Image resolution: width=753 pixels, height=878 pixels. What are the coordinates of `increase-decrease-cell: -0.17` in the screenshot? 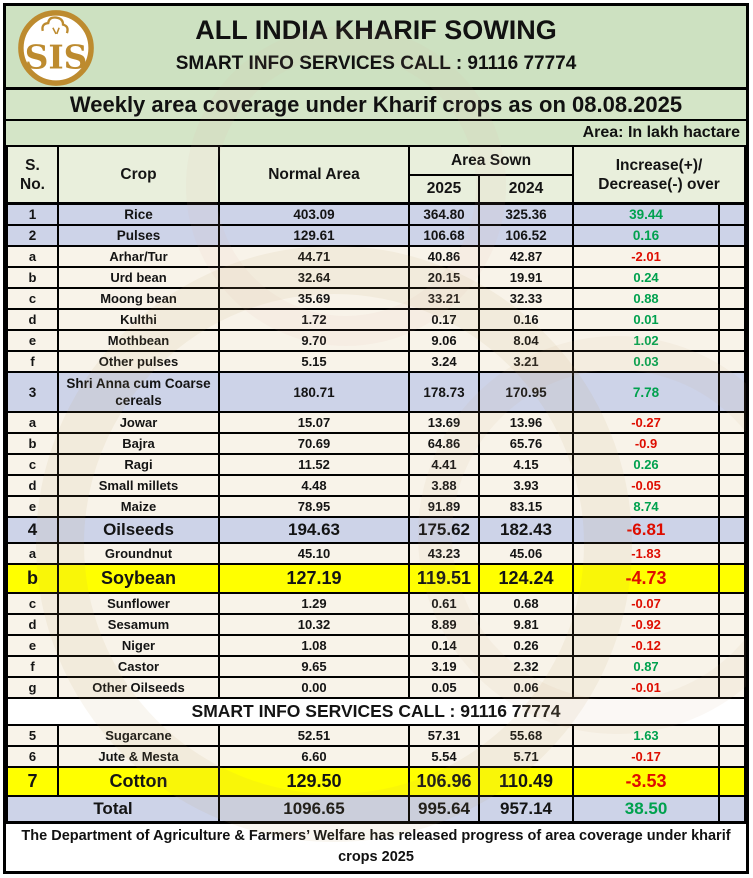 It's located at (646, 756).